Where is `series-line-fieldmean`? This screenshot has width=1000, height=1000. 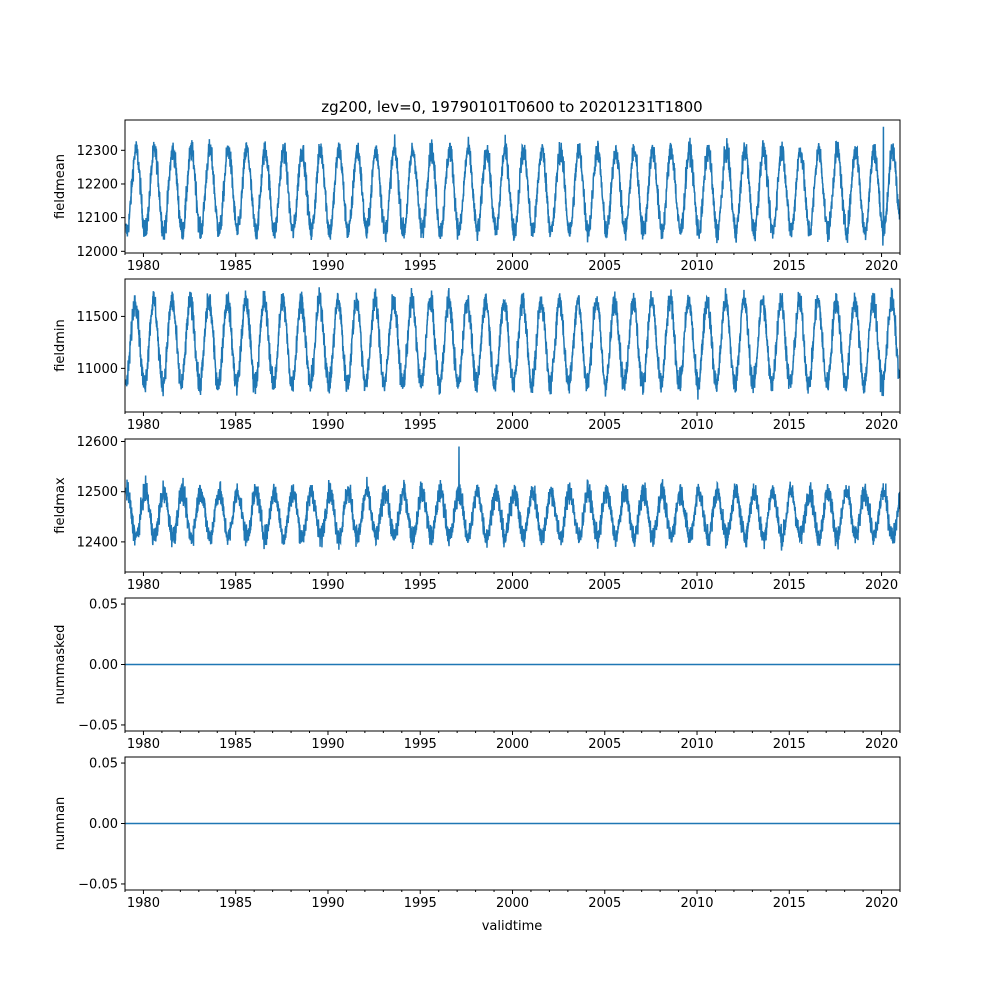
series-line-fieldmean is located at coordinates (512, 186).